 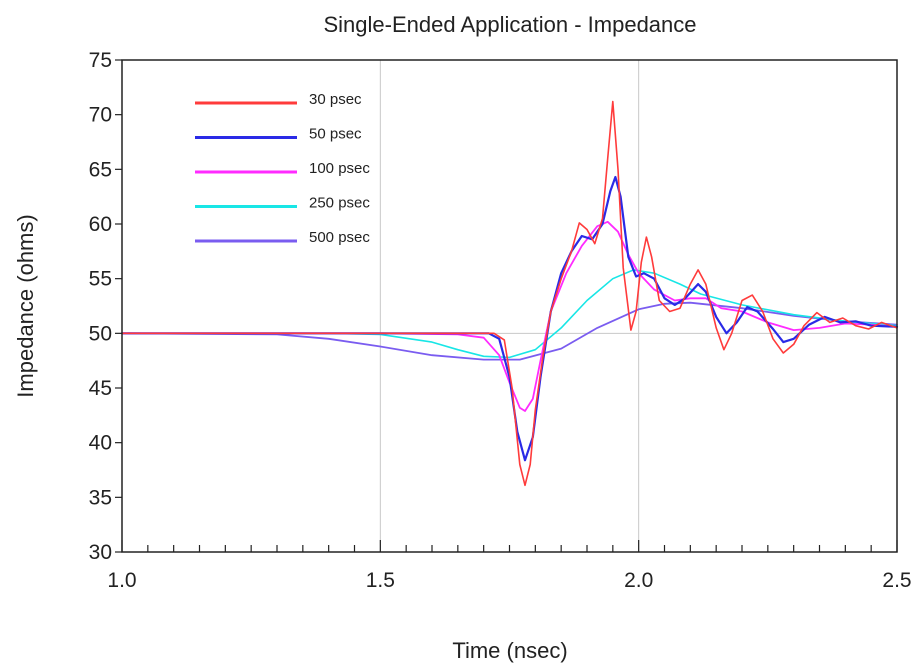 I want to click on legend-label: 30 psec, so click(x=335, y=99).